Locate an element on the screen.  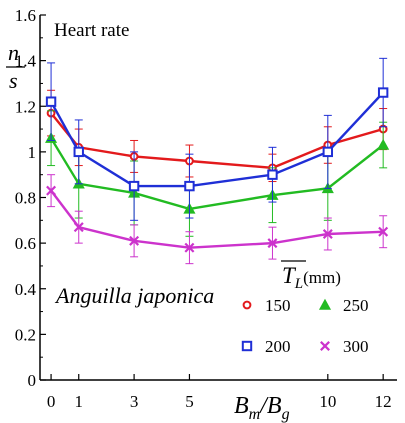
legend-item-150: 150 is located at coordinates (266, 305).